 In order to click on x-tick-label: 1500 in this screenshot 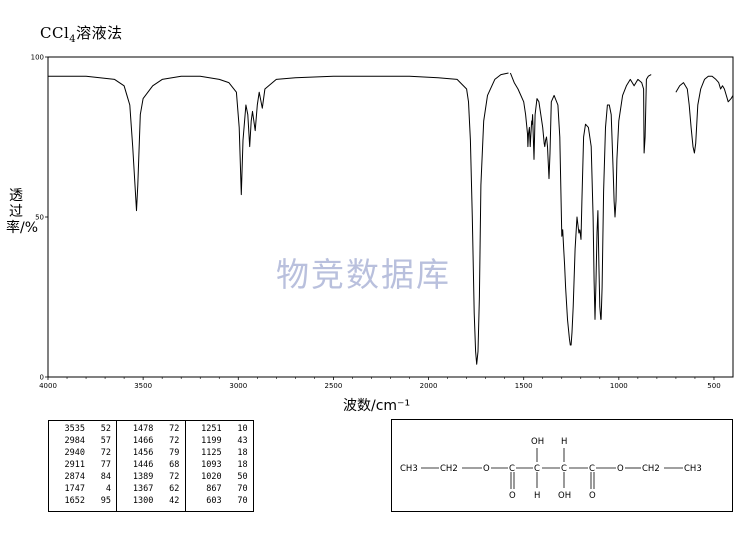, I will do `click(524, 386)`.